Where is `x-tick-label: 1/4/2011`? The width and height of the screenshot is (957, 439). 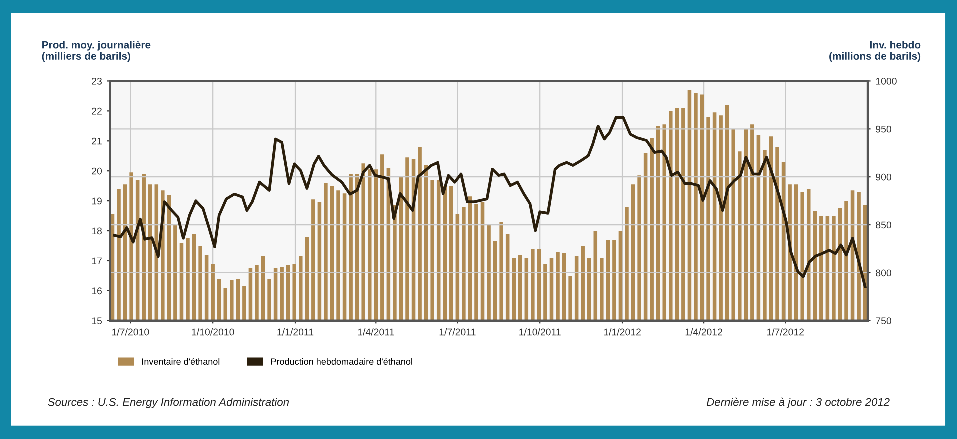 x-tick-label: 1/4/2011 is located at coordinates (376, 332).